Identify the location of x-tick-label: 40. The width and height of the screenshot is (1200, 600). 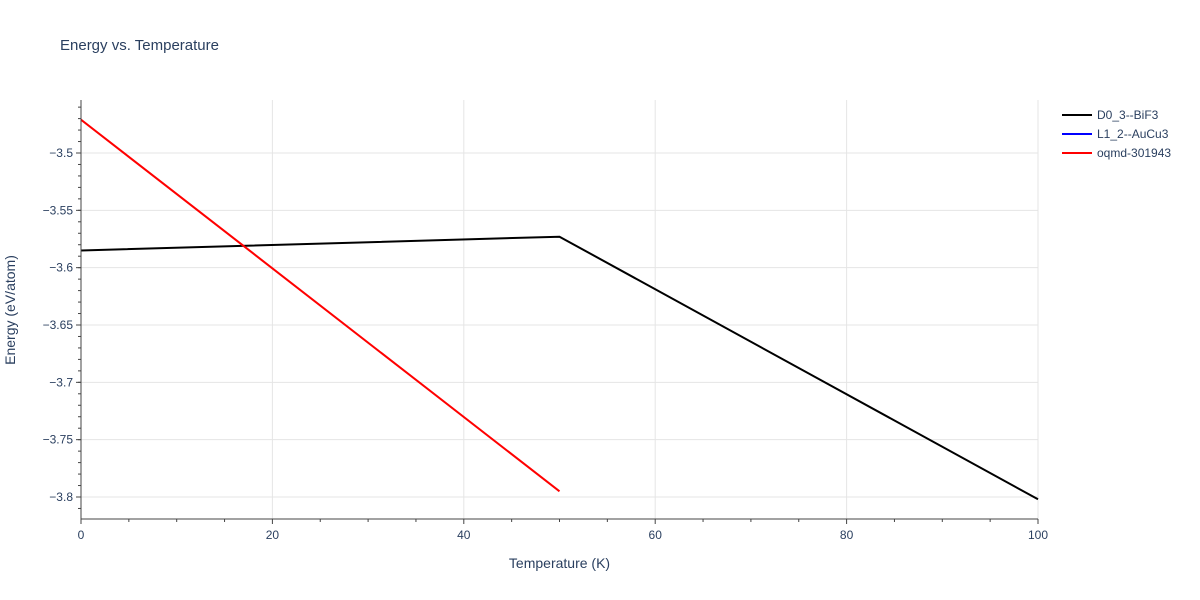
(464, 535).